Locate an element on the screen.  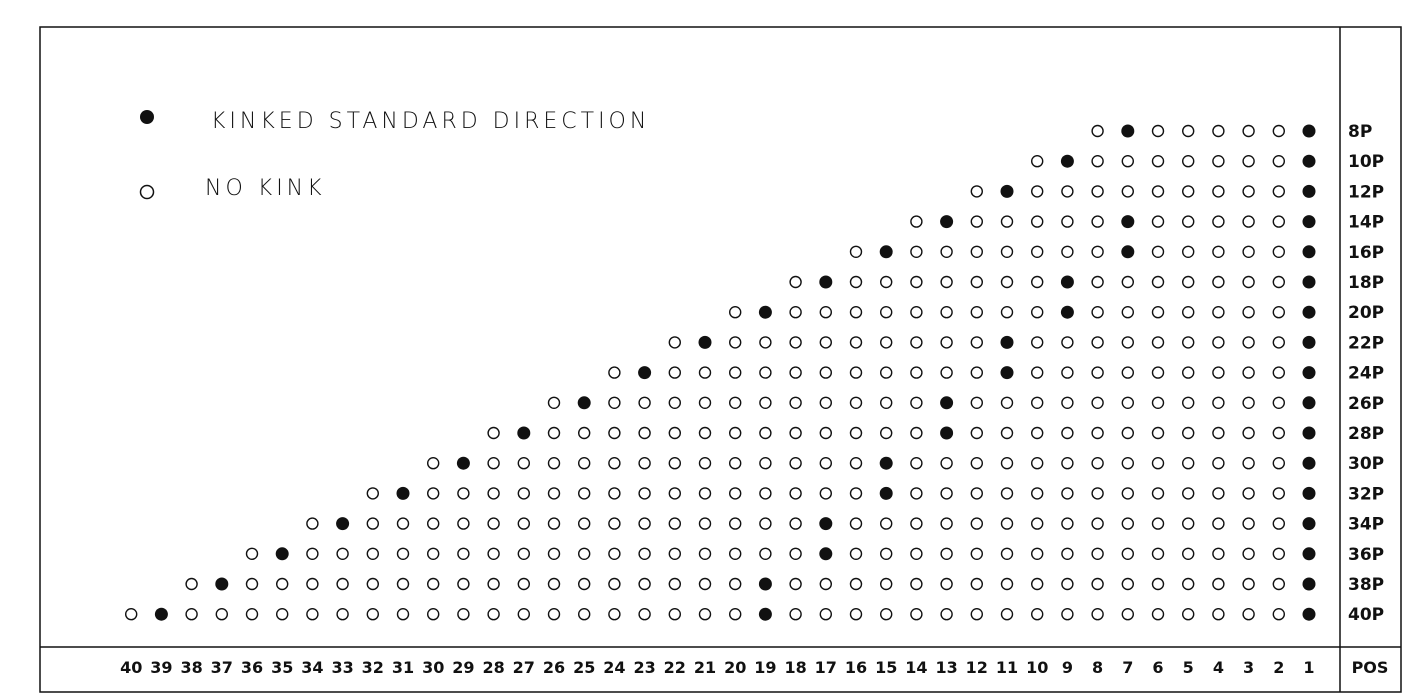
position-label: 6 is located at coordinates (1157, 667).